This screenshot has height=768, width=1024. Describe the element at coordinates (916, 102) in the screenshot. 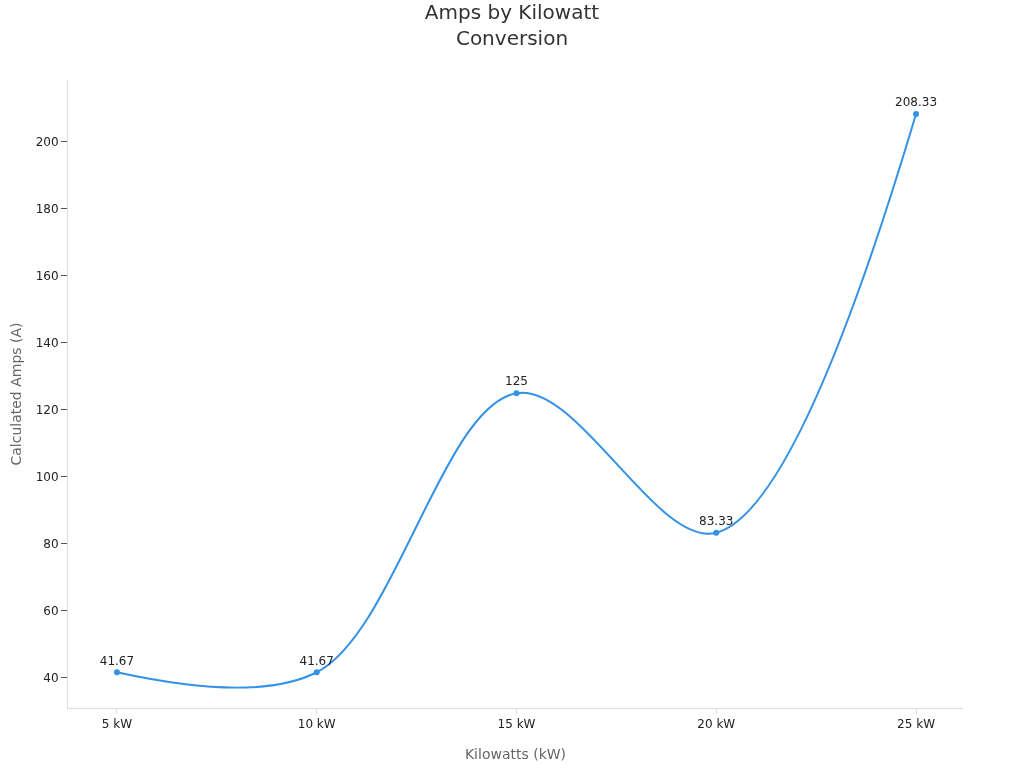

I see `data-label: 208.33` at that location.